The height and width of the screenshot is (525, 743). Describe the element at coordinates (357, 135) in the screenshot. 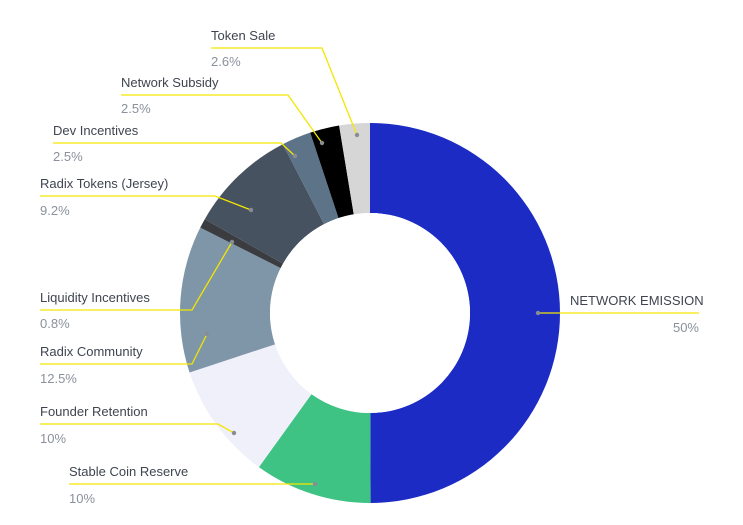

I see `leader-dot-token-sale` at that location.